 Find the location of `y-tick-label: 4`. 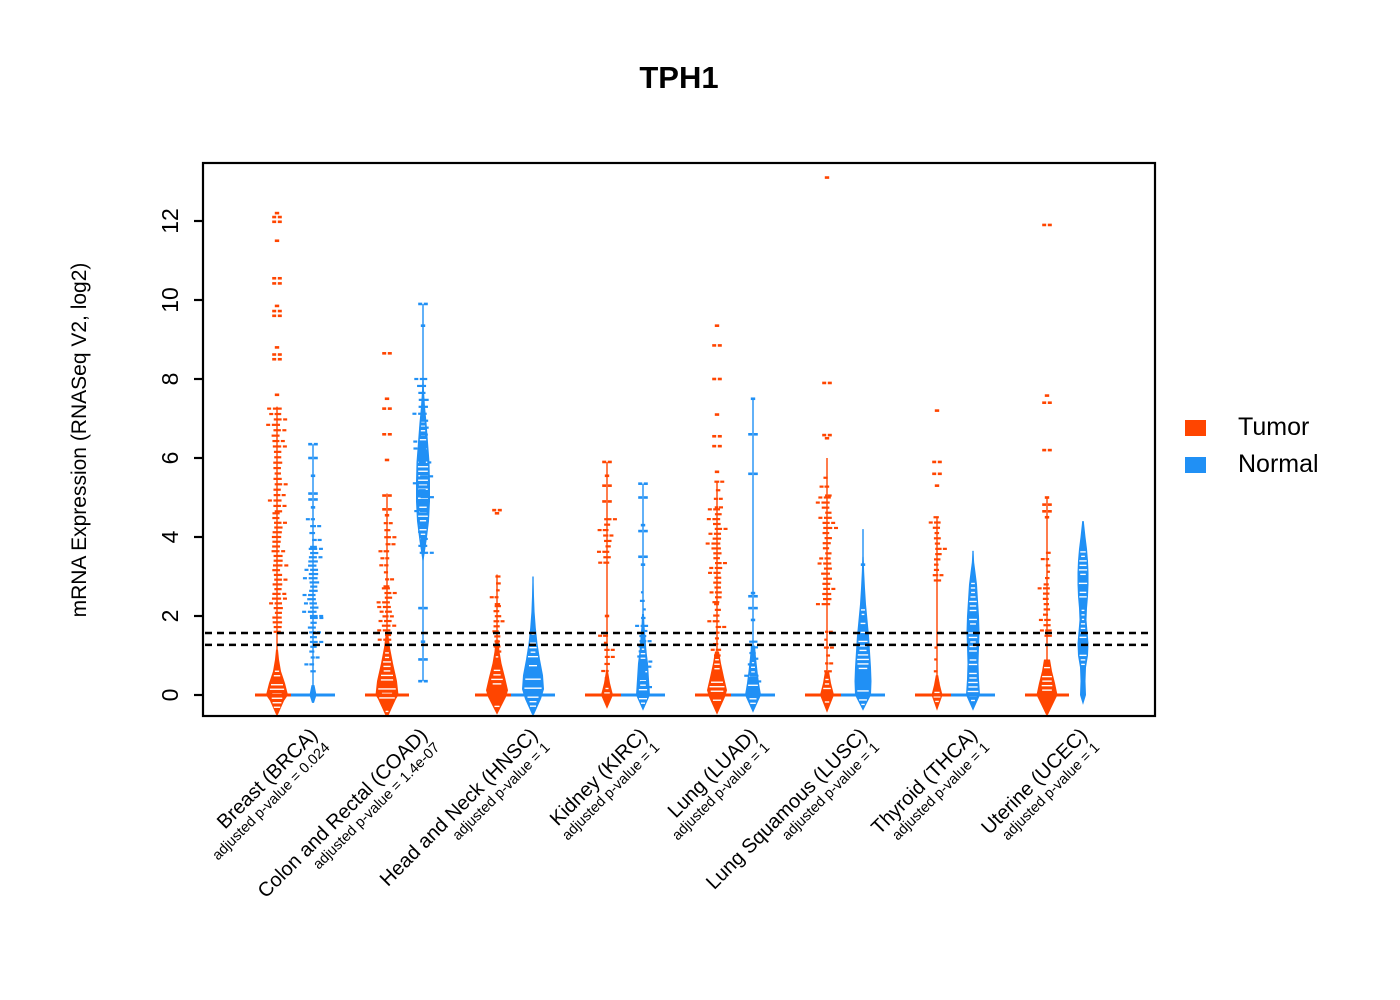

y-tick-label: 4 is located at coordinates (170, 536).